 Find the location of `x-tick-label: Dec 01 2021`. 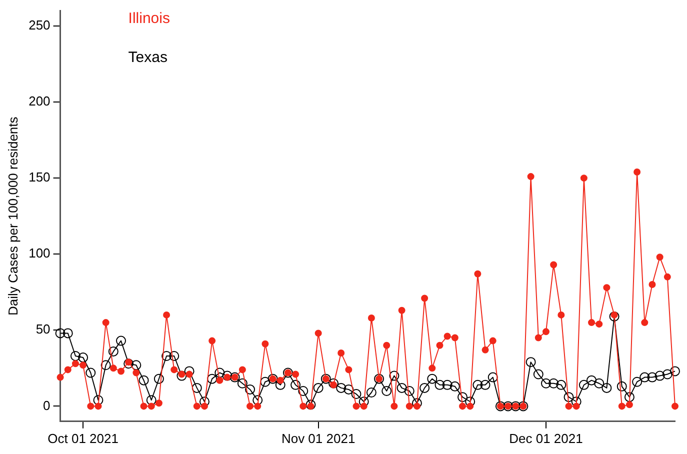

x-tick-label: Dec 01 2021 is located at coordinates (546, 438).